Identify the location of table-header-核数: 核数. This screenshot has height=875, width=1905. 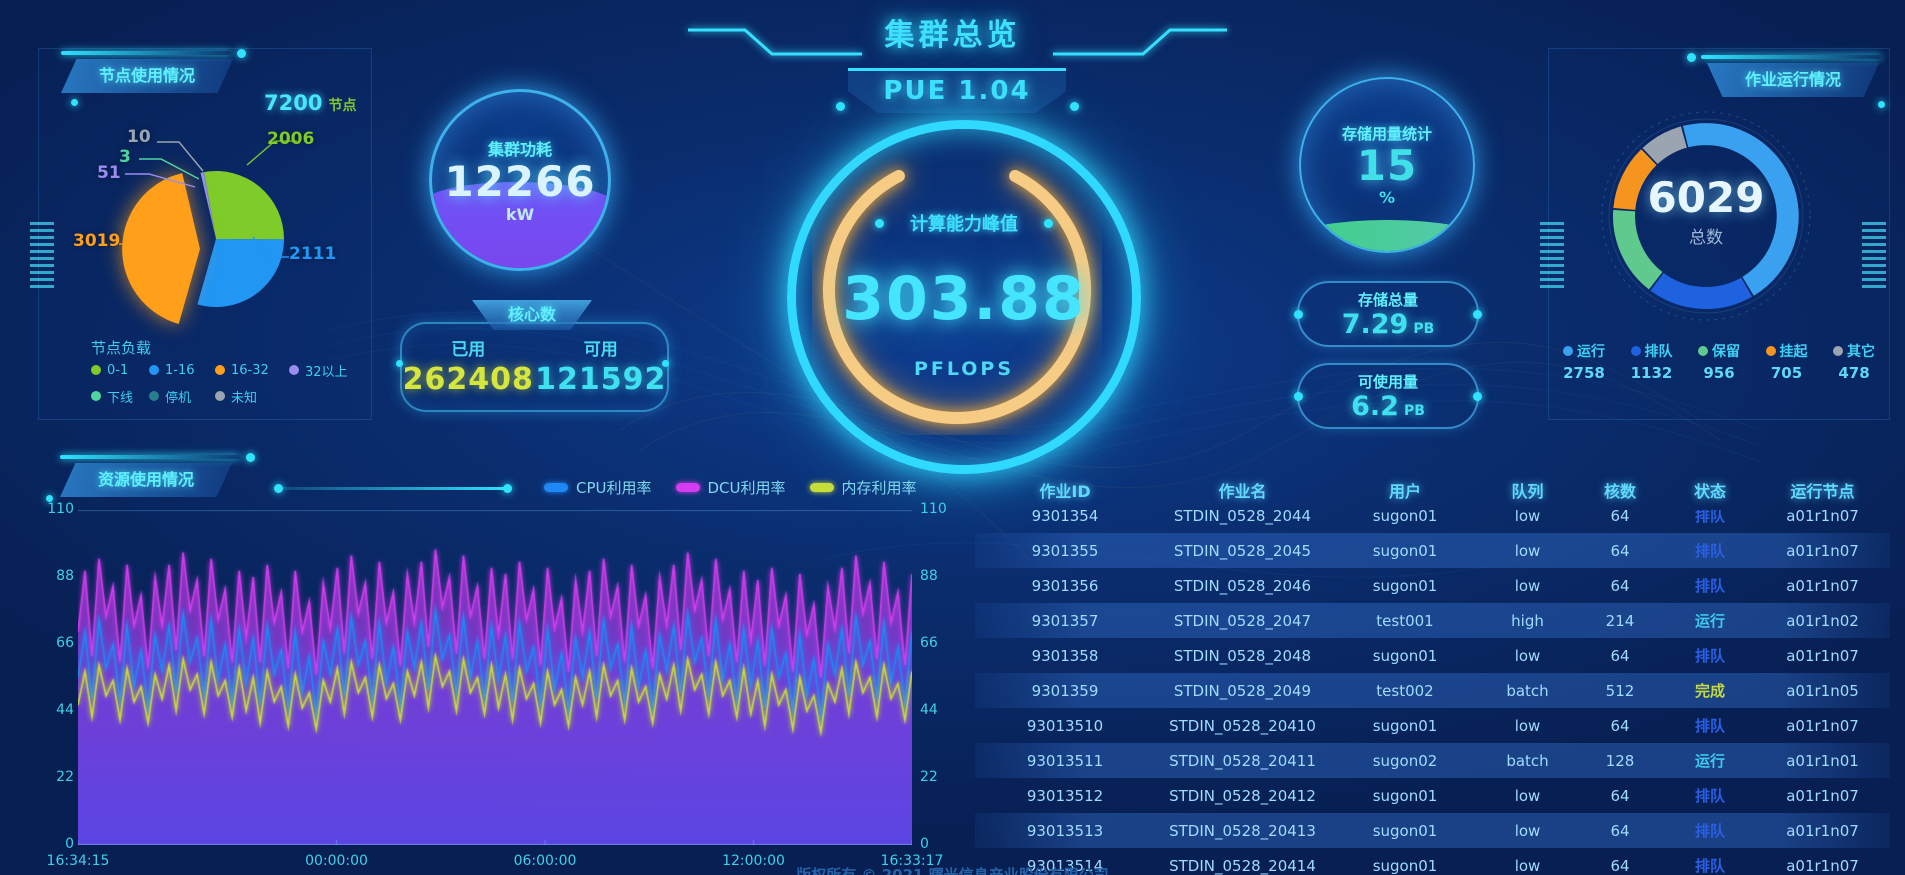
(1619, 491).